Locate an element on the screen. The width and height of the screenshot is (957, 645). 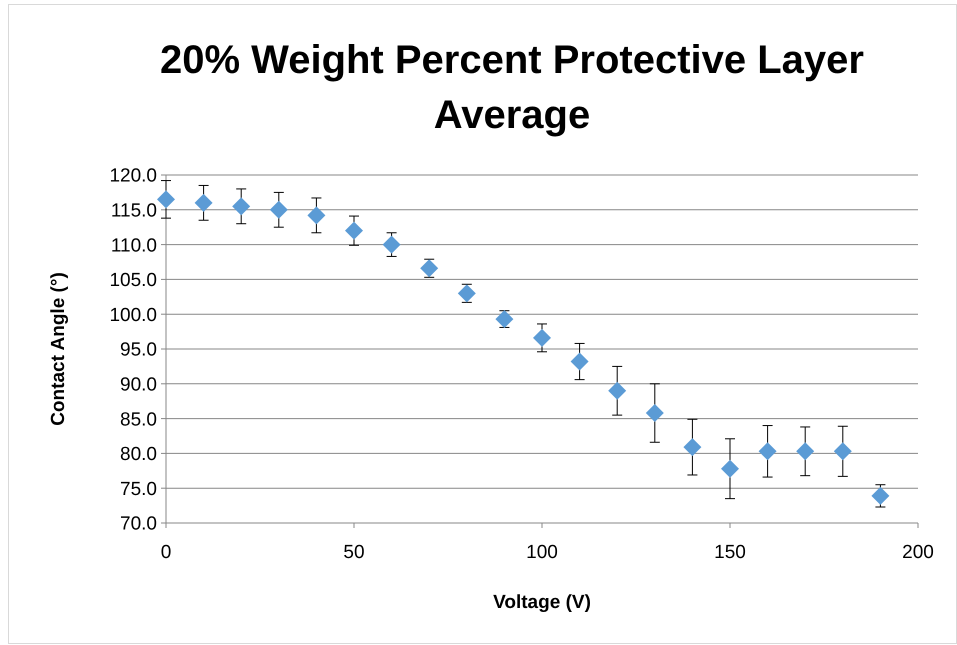
y-tick-label: 100.0 is located at coordinates (133, 315).